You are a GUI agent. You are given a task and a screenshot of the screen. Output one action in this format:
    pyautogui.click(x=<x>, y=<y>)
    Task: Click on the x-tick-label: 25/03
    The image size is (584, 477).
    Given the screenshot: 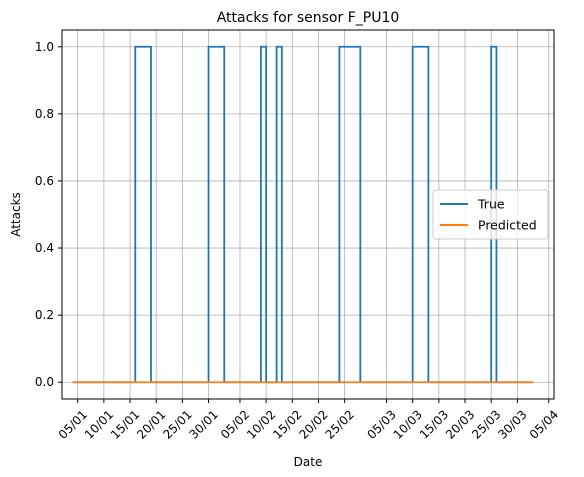 What is the action you would take?
    pyautogui.click(x=486, y=424)
    